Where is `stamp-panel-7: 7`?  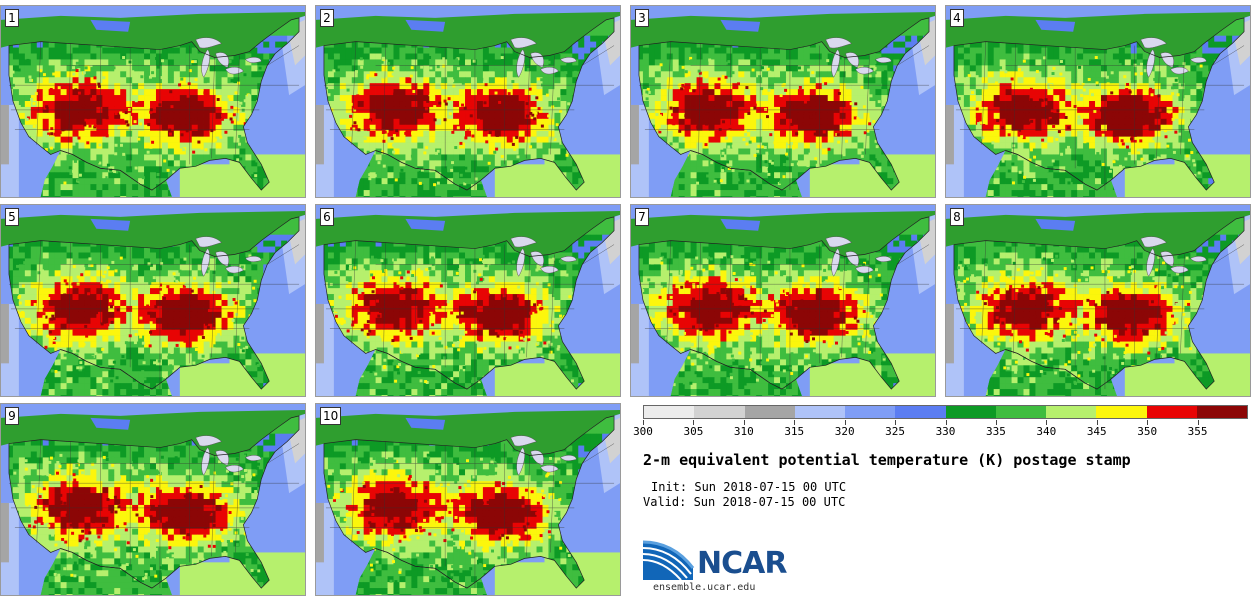
stamp-panel-7: 7 is located at coordinates (783, 300).